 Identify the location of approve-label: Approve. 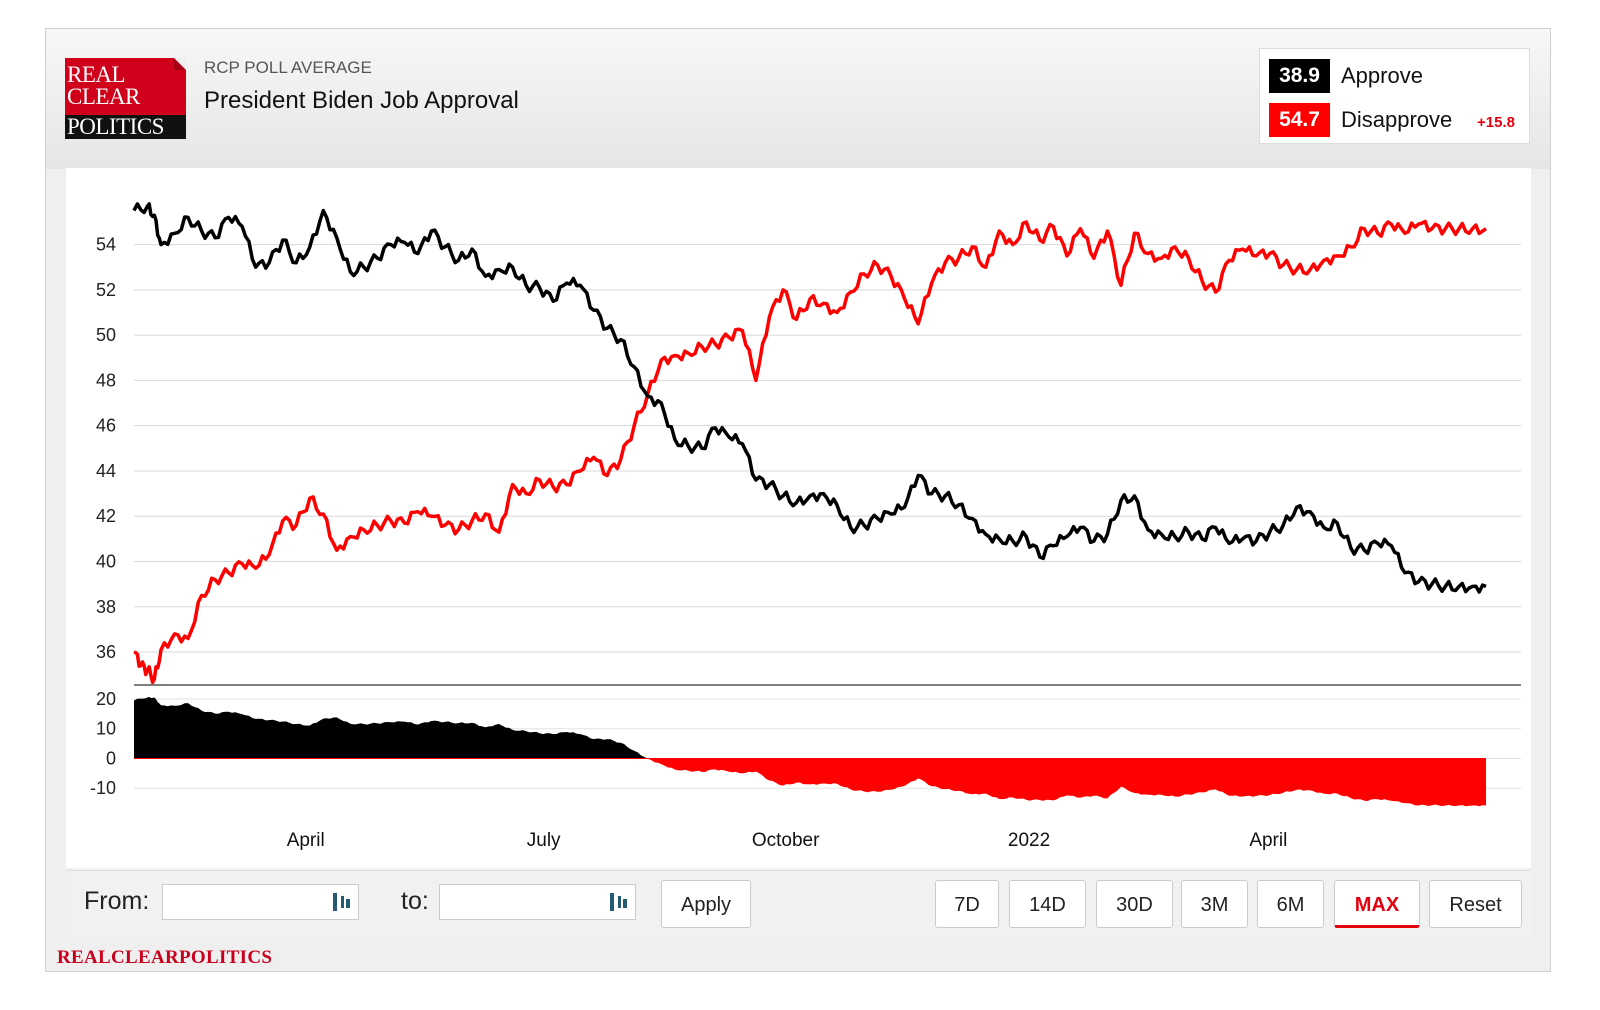
(1382, 75).